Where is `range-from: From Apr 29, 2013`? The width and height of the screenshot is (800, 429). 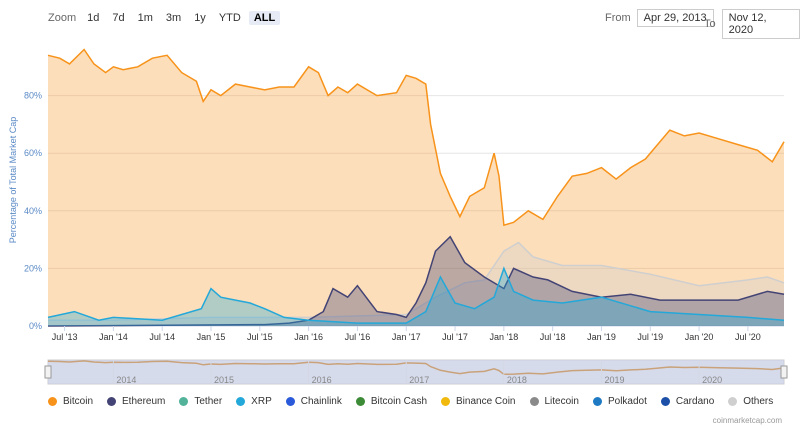
range-from: From Apr 29, 2013 is located at coordinates (659, 18).